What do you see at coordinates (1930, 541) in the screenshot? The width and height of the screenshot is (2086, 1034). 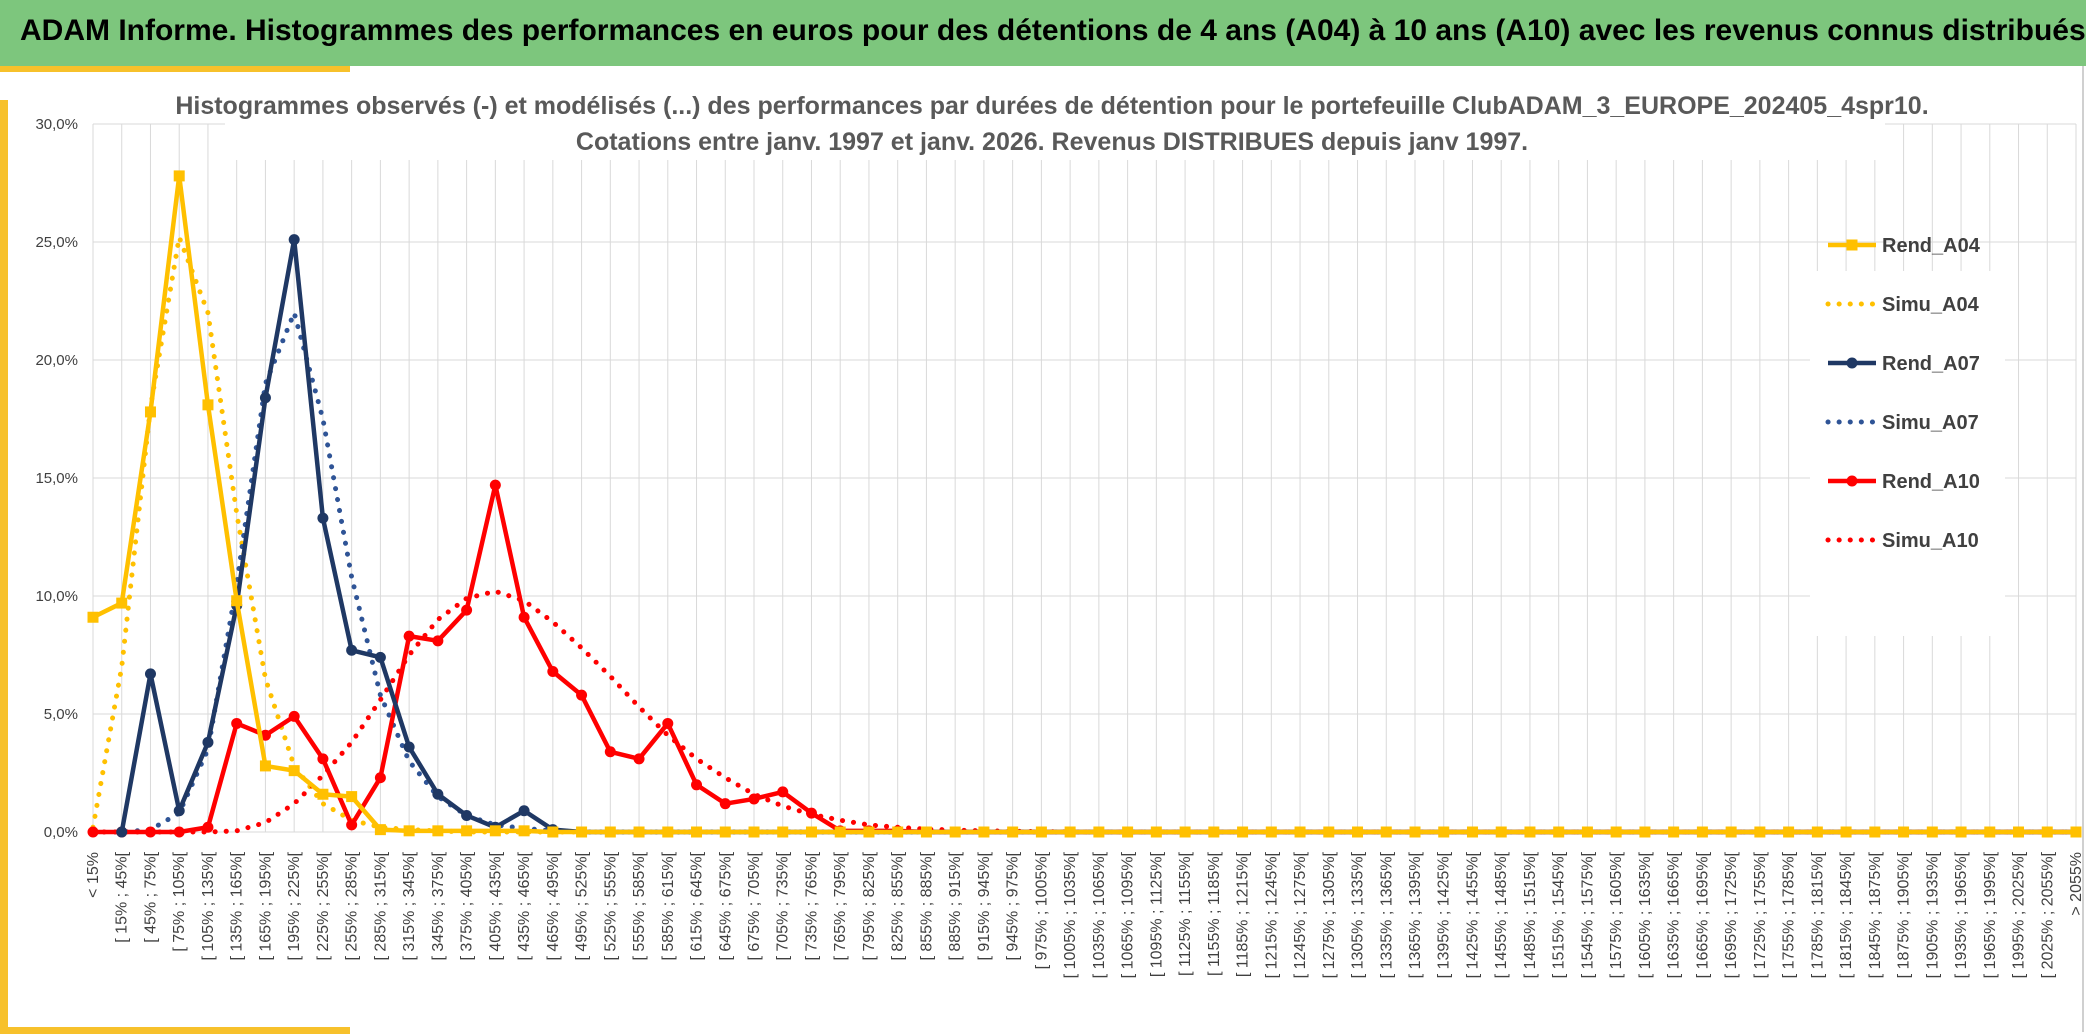 I see `legend-label: Simu_A10` at bounding box center [1930, 541].